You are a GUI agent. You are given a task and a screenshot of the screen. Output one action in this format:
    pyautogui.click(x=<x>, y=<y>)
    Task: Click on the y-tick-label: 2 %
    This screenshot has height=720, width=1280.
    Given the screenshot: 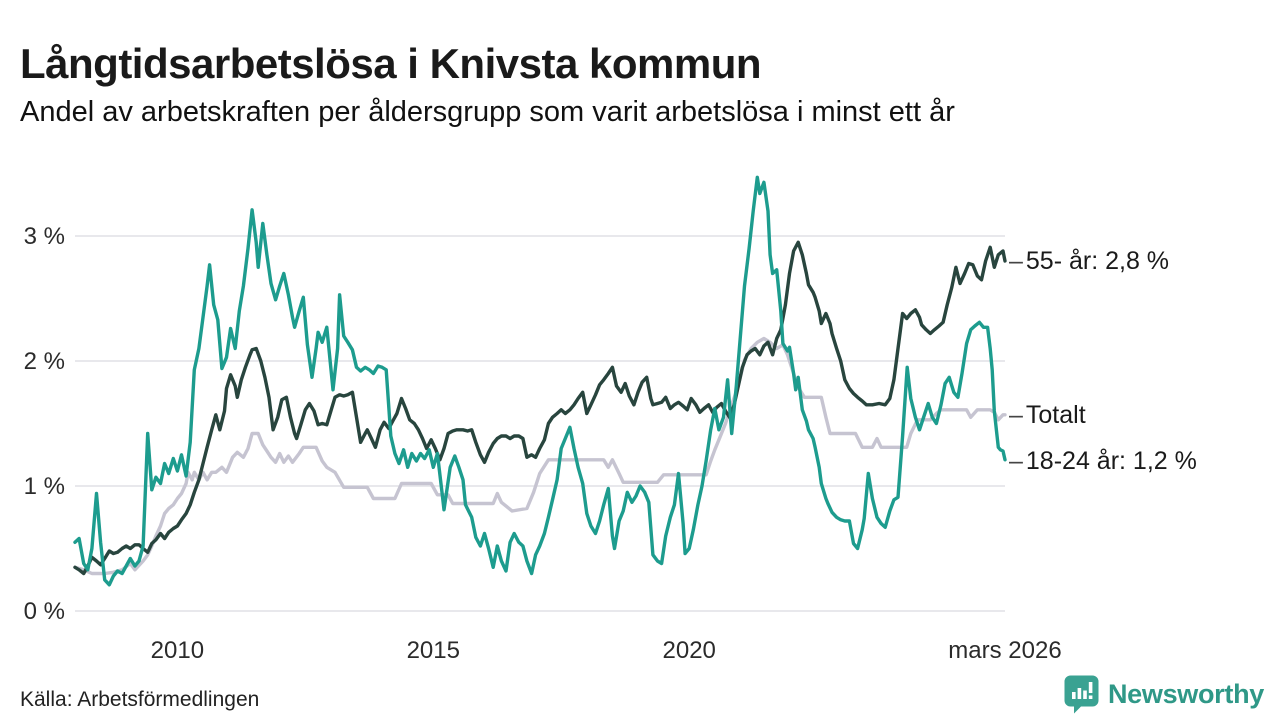 What is the action you would take?
    pyautogui.click(x=44, y=361)
    